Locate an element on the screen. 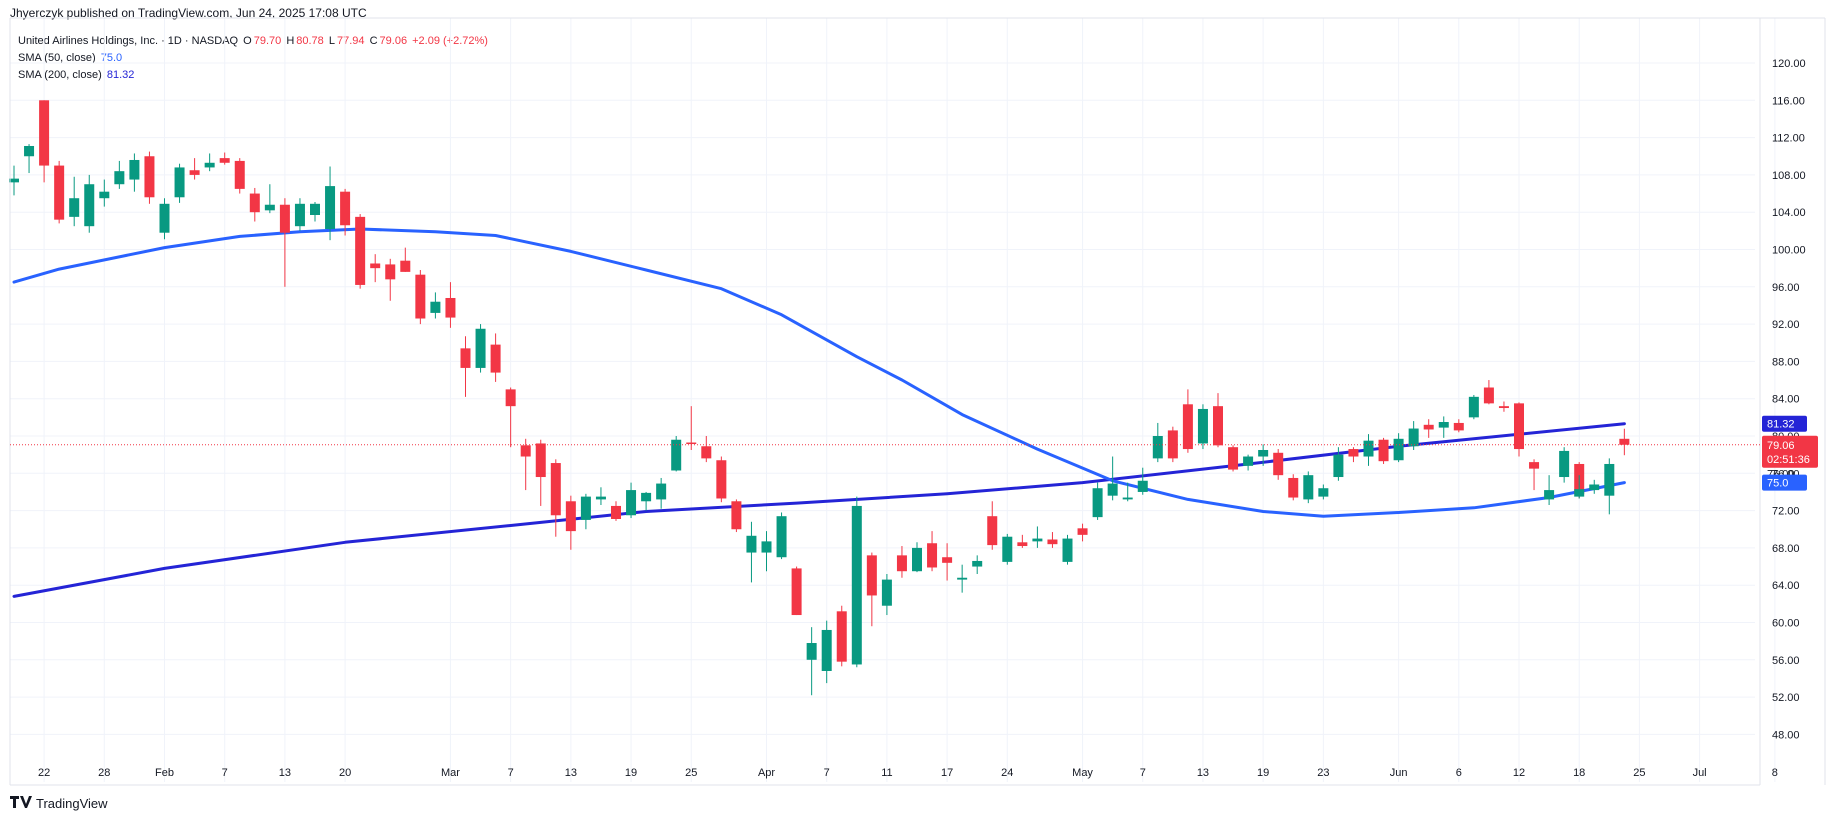 This screenshot has height=820, width=1835. countdown-tag: 02:51:36 is located at coordinates (1788, 460).